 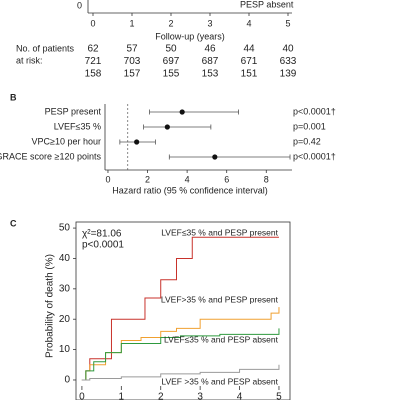 What do you see at coordinates (65, 288) in the screenshot?
I see `y-tick-label: 30` at bounding box center [65, 288].